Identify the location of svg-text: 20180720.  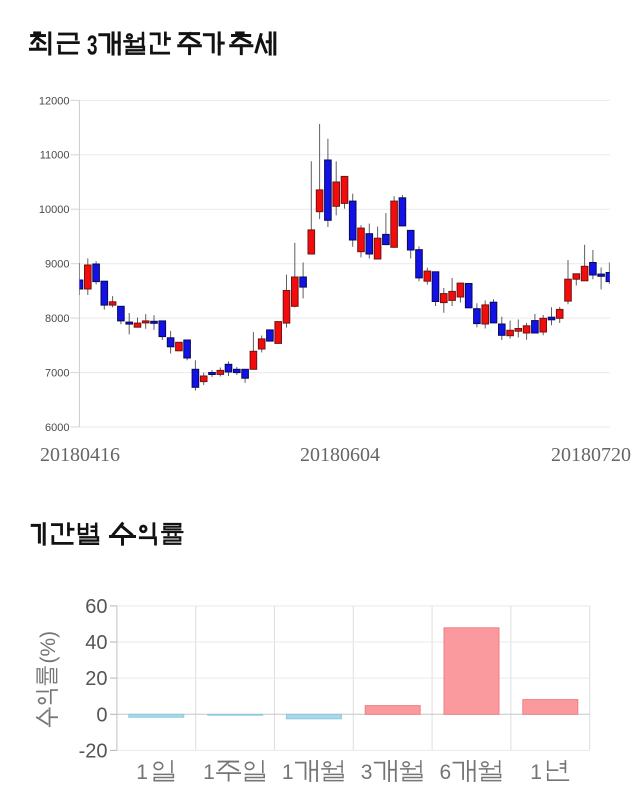
(591, 455).